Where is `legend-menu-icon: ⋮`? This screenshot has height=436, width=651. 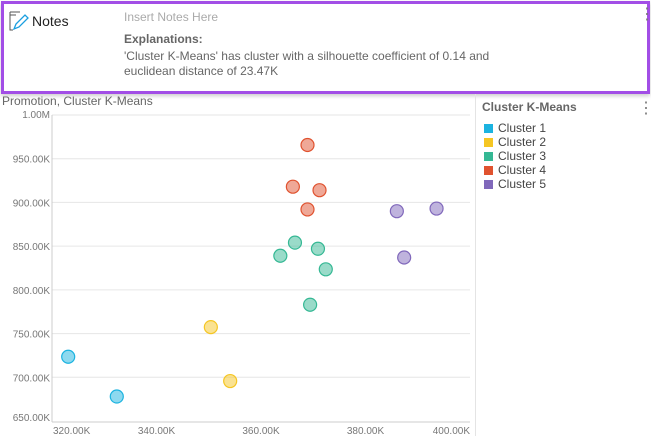
legend-menu-icon: ⋮ is located at coordinates (644, 108).